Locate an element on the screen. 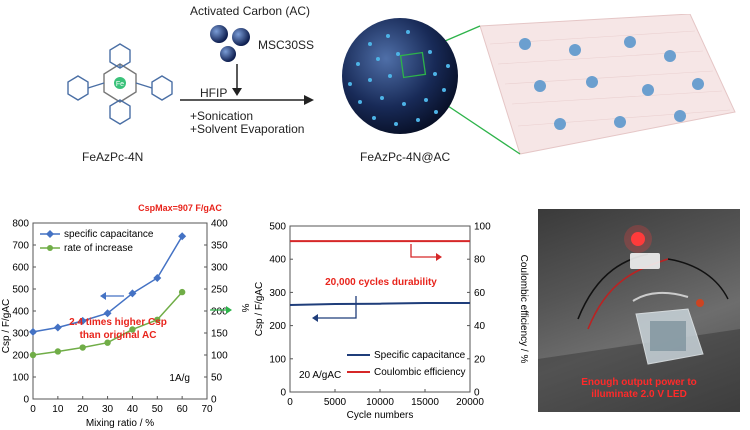  y-tick-label: 600 is located at coordinates (20, 268).